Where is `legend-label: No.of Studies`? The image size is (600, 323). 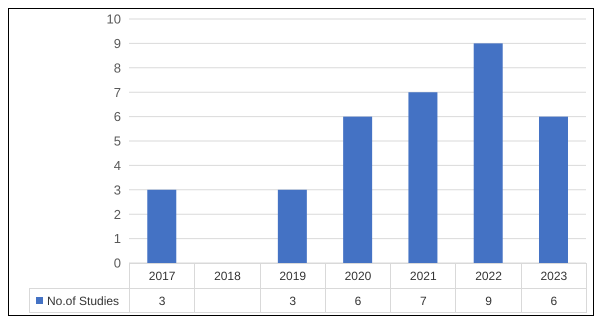
legend-label: No.of Studies is located at coordinates (79, 300).